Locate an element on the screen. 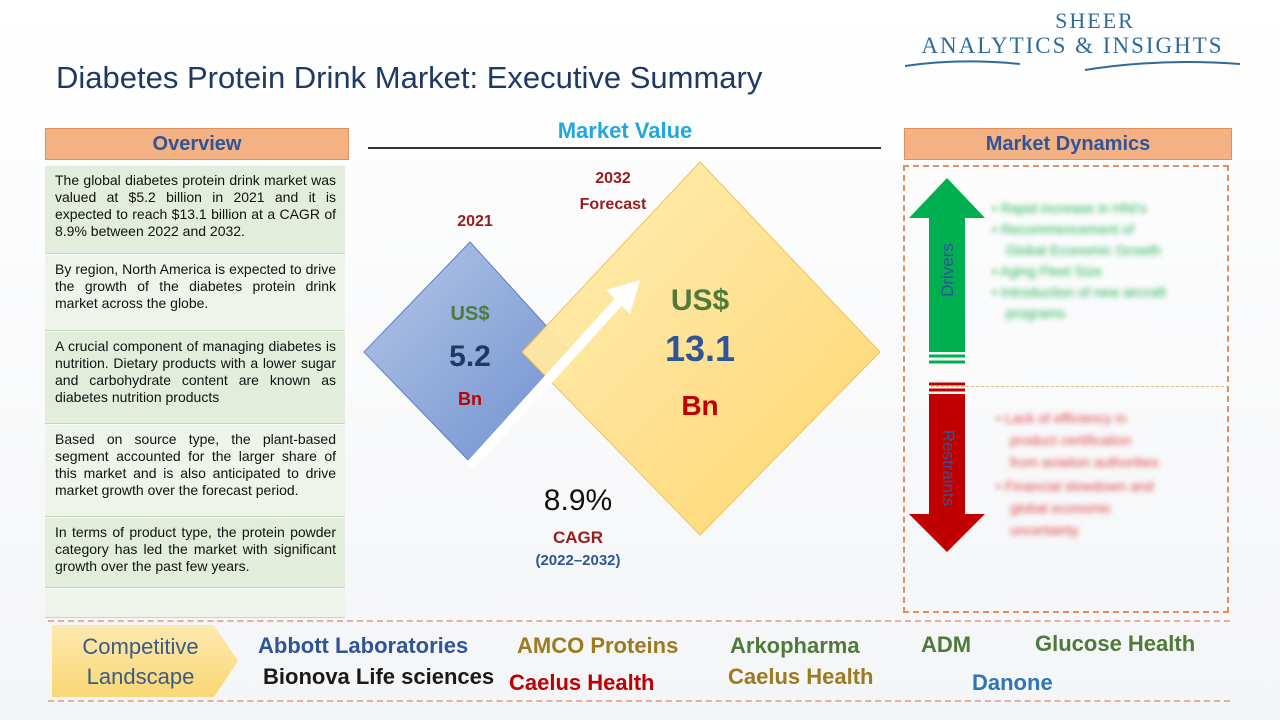  growth-arrow-icon is located at coordinates (546, 382).